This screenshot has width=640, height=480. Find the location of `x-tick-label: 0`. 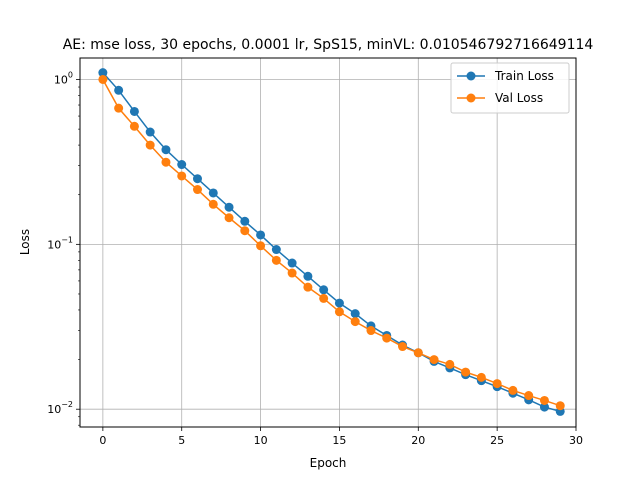

x-tick-label: 0 is located at coordinates (102, 440).